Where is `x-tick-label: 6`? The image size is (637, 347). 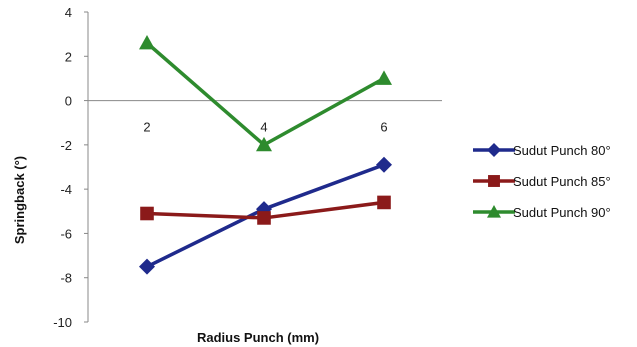
x-tick-label: 6 is located at coordinates (383, 127).